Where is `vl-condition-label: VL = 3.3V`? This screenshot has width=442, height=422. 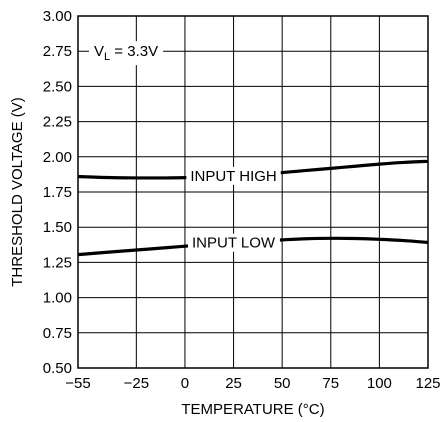
vl-condition-label: VL = 3.3V is located at coordinates (126, 53).